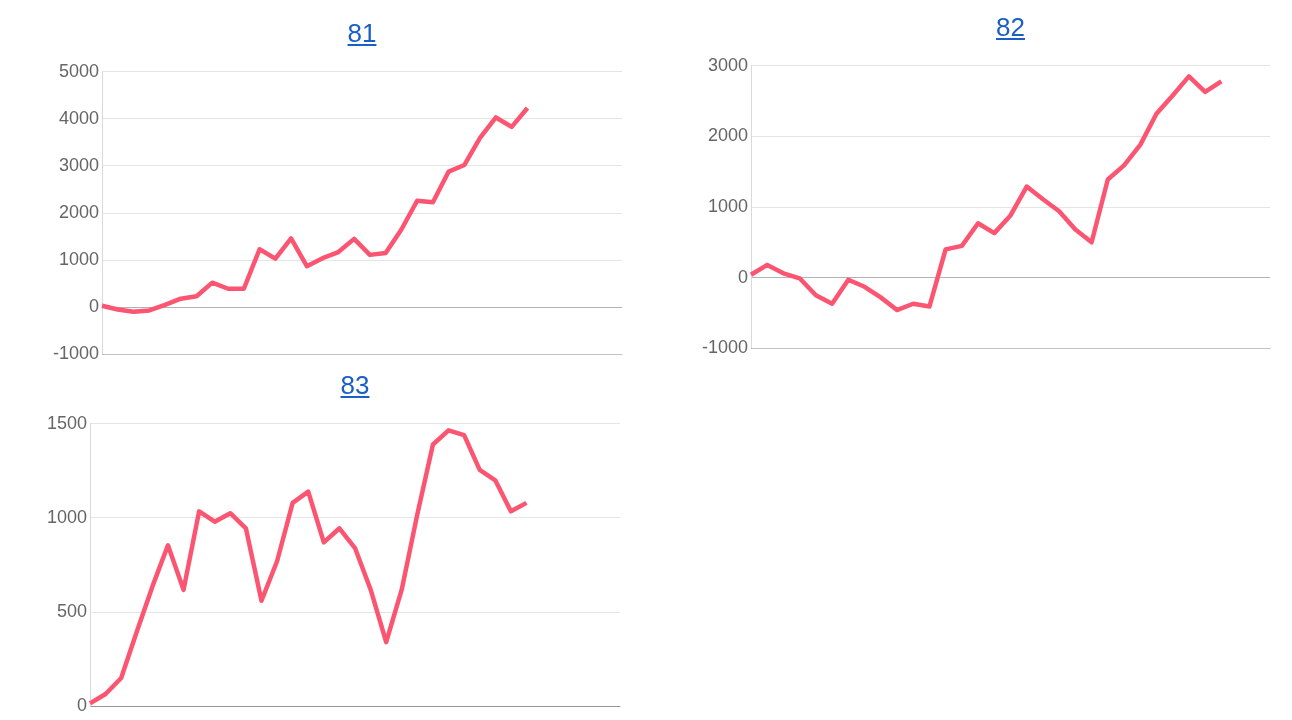 The image size is (1292, 720). I want to click on y-tick-label: 1500, so click(66, 422).